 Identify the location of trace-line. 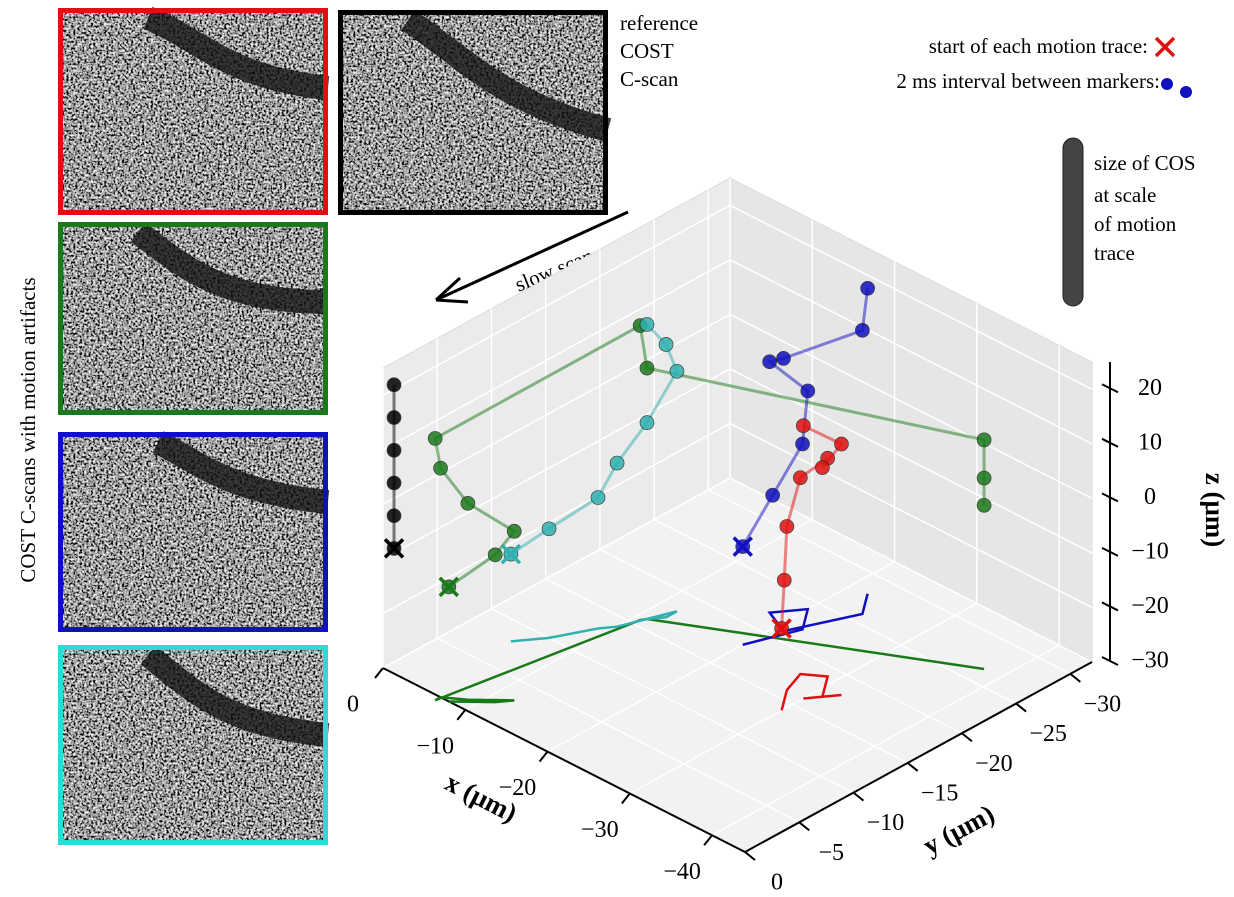
(805, 418).